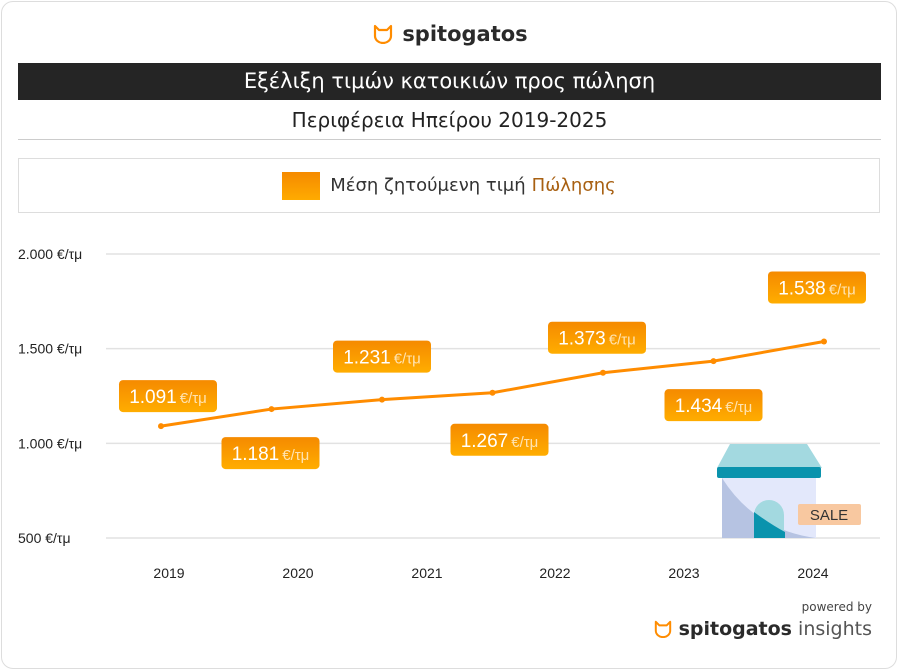 This screenshot has height=672, width=900. Describe the element at coordinates (449, 120) in the screenshot. I see `chart-subtitle: Περιφέρεια Ηπείρου 2019-2025` at that location.